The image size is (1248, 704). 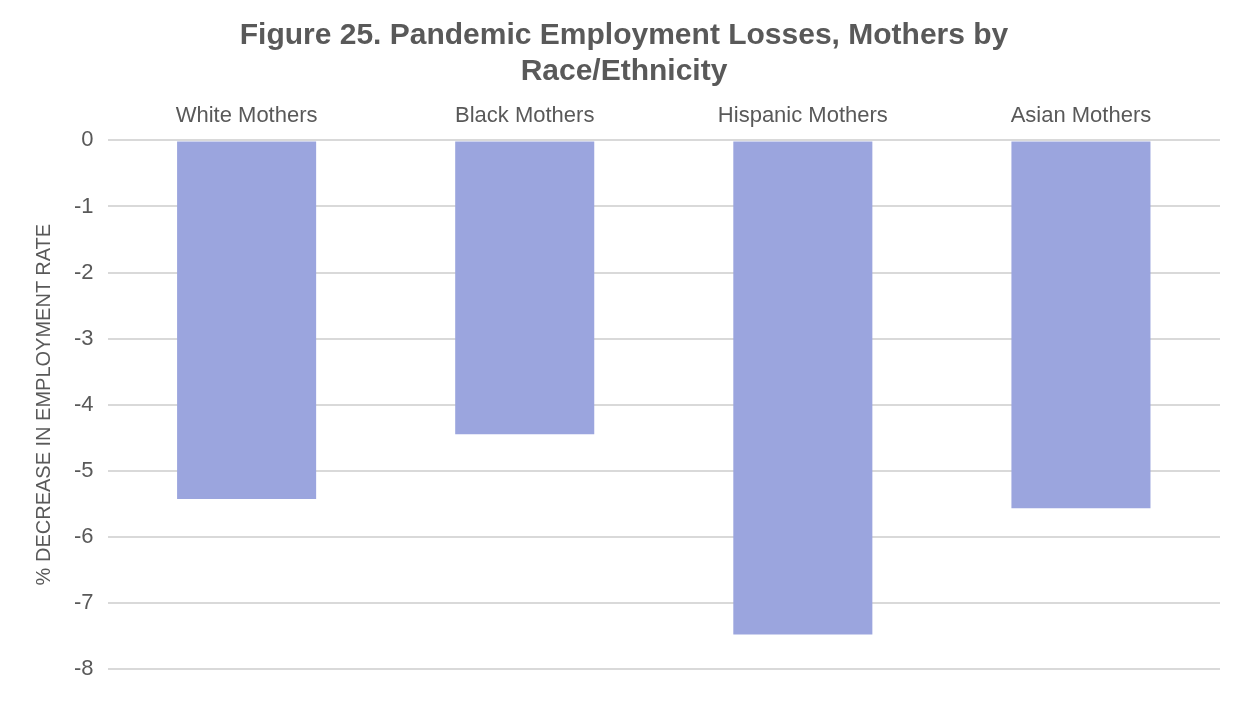 What do you see at coordinates (84, 271) in the screenshot?
I see `y-tick-label: -2` at bounding box center [84, 271].